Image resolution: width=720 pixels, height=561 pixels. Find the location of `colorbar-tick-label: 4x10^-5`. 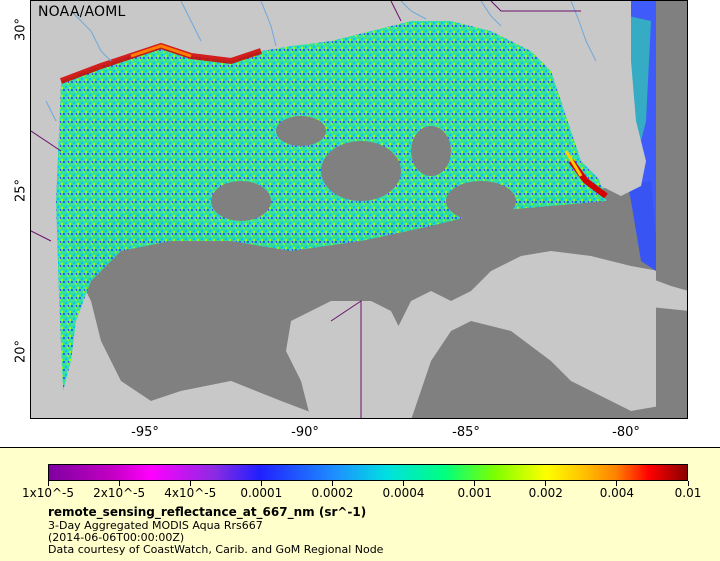

colorbar-tick-label: 4x10^-5 is located at coordinates (190, 493).